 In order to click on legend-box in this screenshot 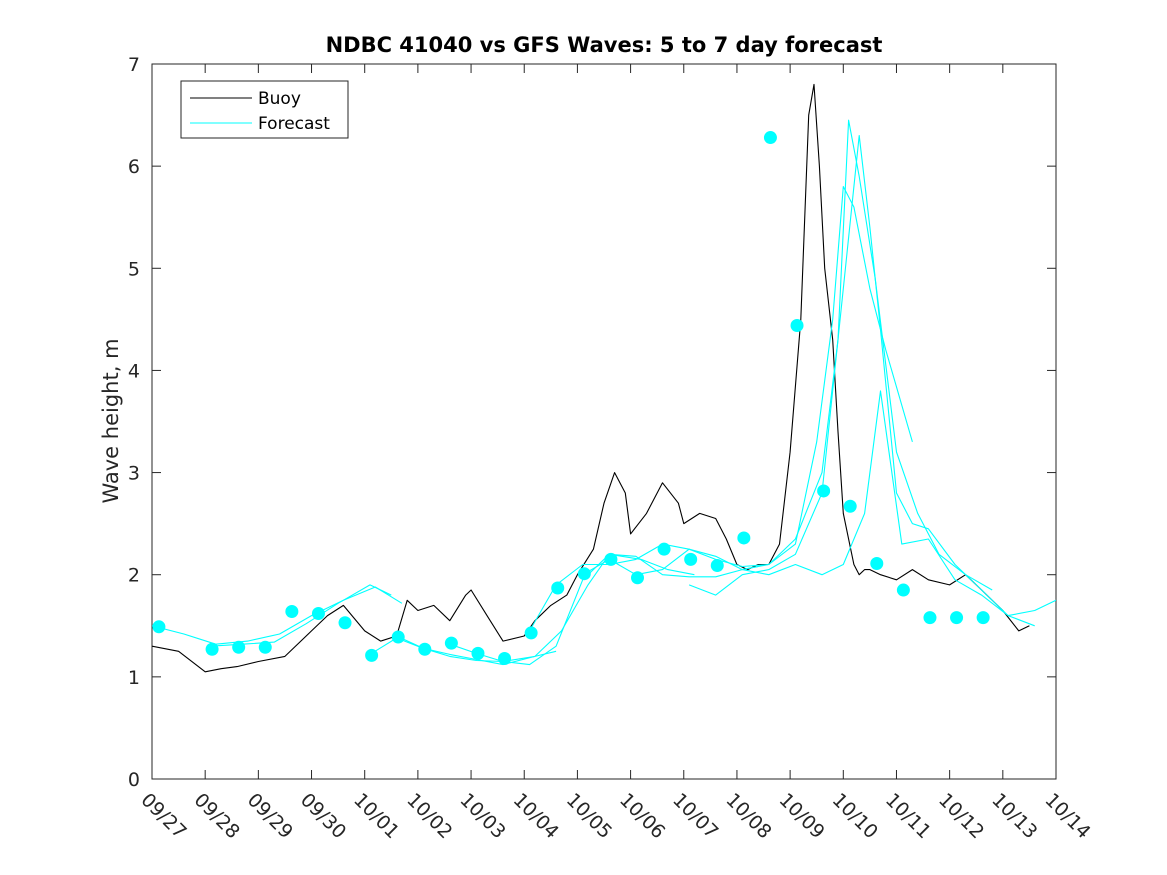, I will do `click(264, 109)`.